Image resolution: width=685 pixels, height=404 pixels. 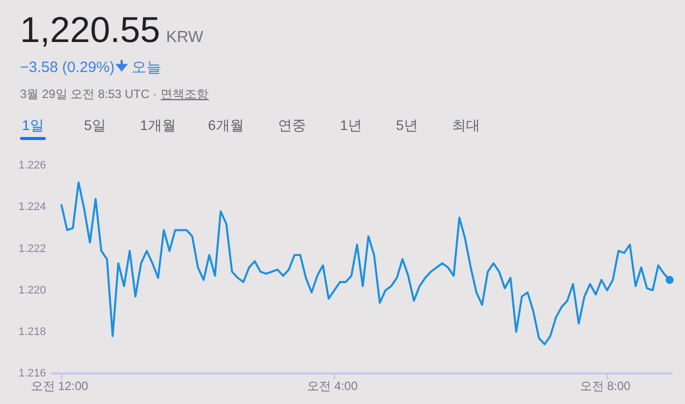 What do you see at coordinates (32, 373) in the screenshot?
I see `y-tick-label: 1.216` at bounding box center [32, 373].